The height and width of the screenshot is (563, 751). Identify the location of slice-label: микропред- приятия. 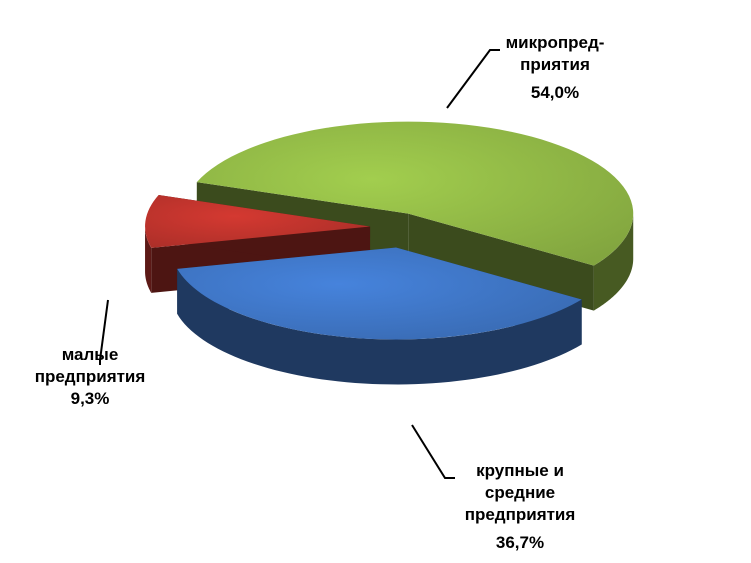
(555, 53).